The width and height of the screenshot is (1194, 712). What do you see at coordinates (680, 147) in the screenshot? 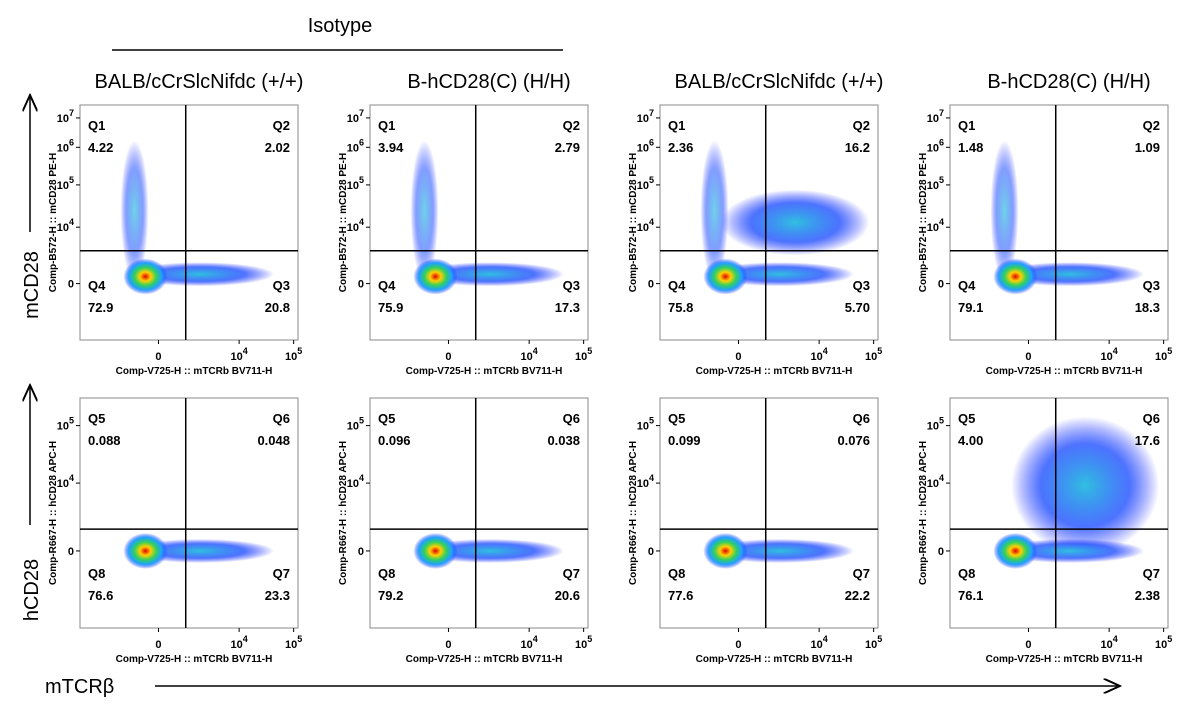
I see `quadrant-value: 2.36` at bounding box center [680, 147].